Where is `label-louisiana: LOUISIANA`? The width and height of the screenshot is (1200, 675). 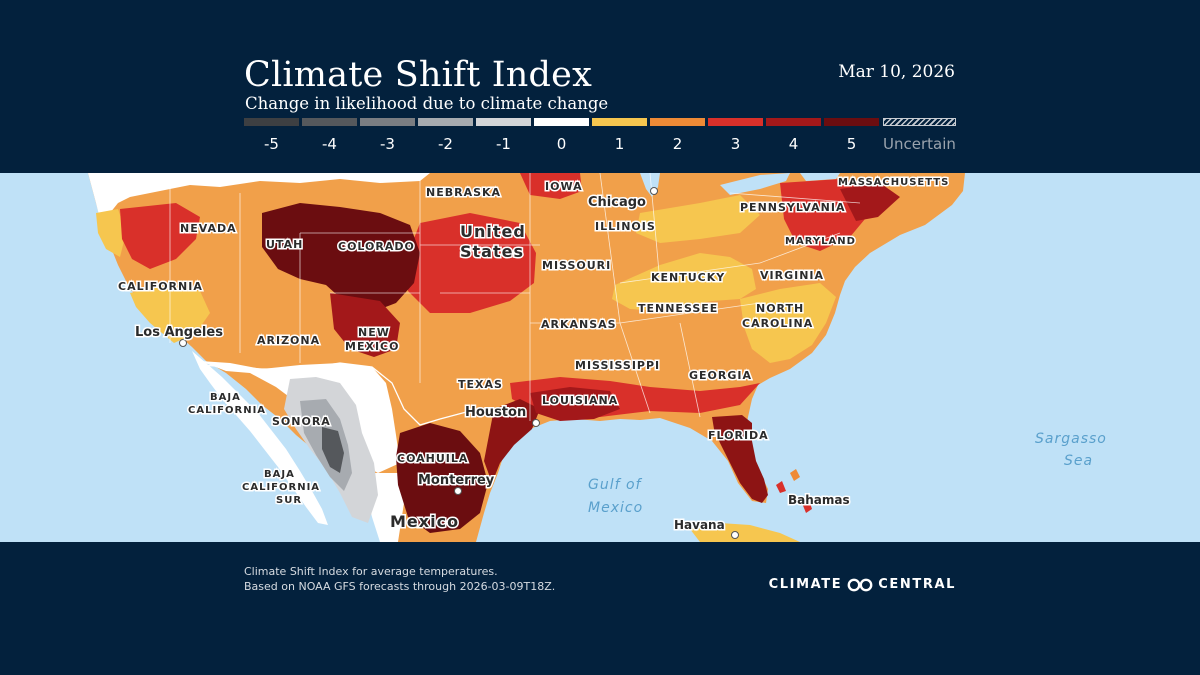
label-louisiana: LOUISIANA is located at coordinates (580, 400).